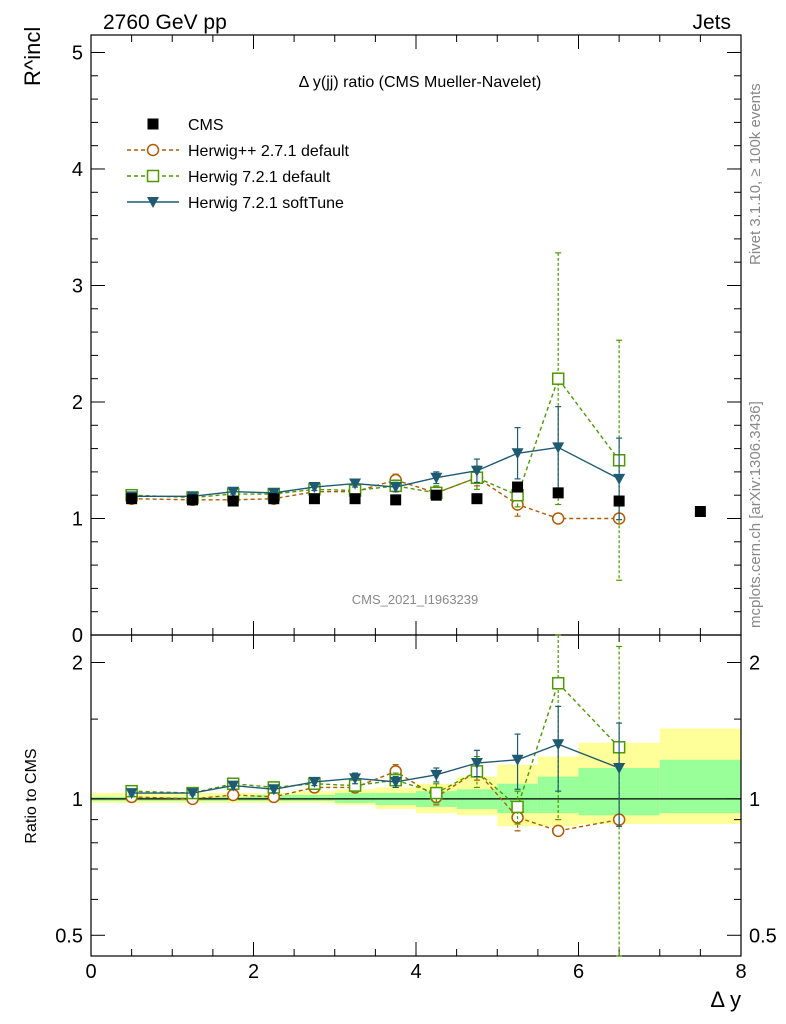 The width and height of the screenshot is (786, 1024). What do you see at coordinates (165, 22) in the screenshot?
I see `header-left-label: 2760 GeV pp` at bounding box center [165, 22].